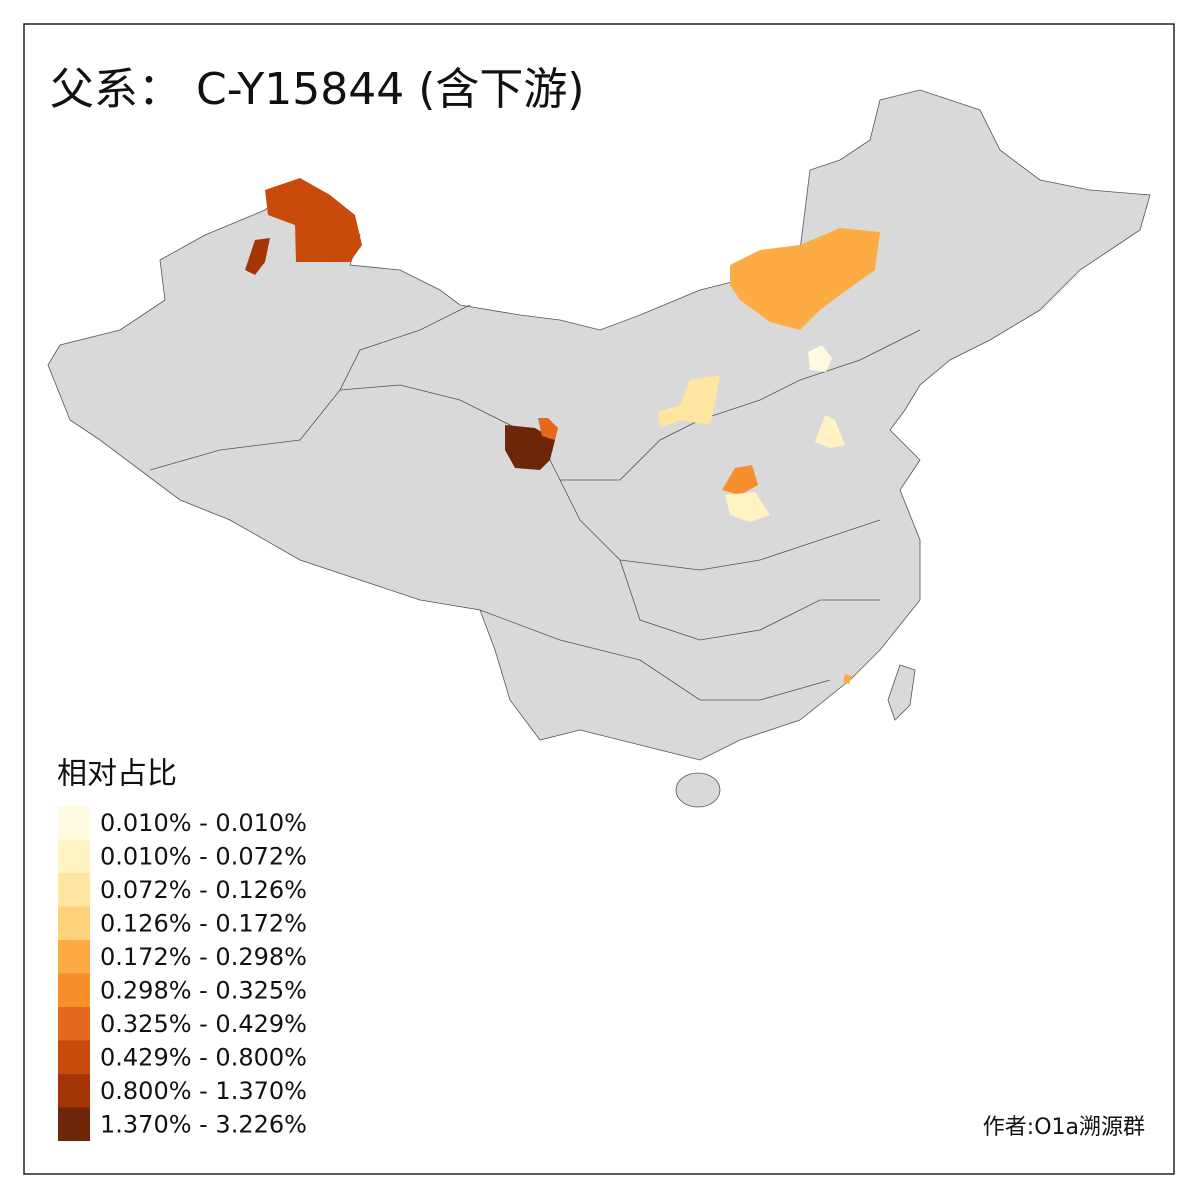 The height and width of the screenshot is (1204, 1200). Describe the element at coordinates (203, 1024) in the screenshot. I see `legend-label: 0.325% - 0.429%` at that location.